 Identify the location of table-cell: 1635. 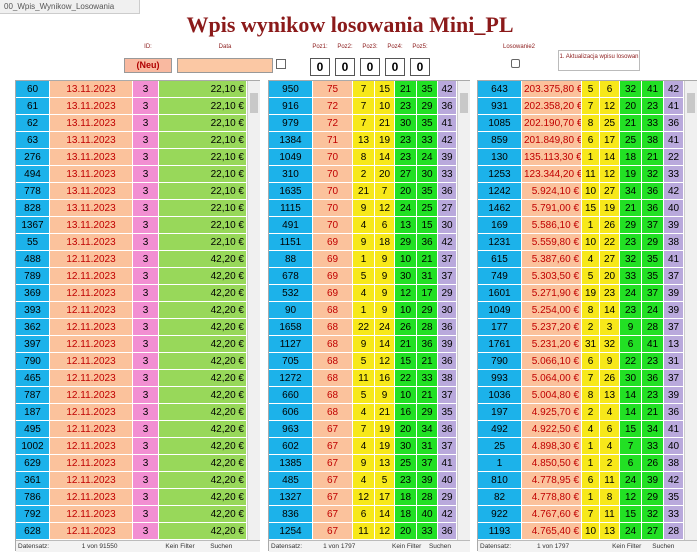
(291, 191).